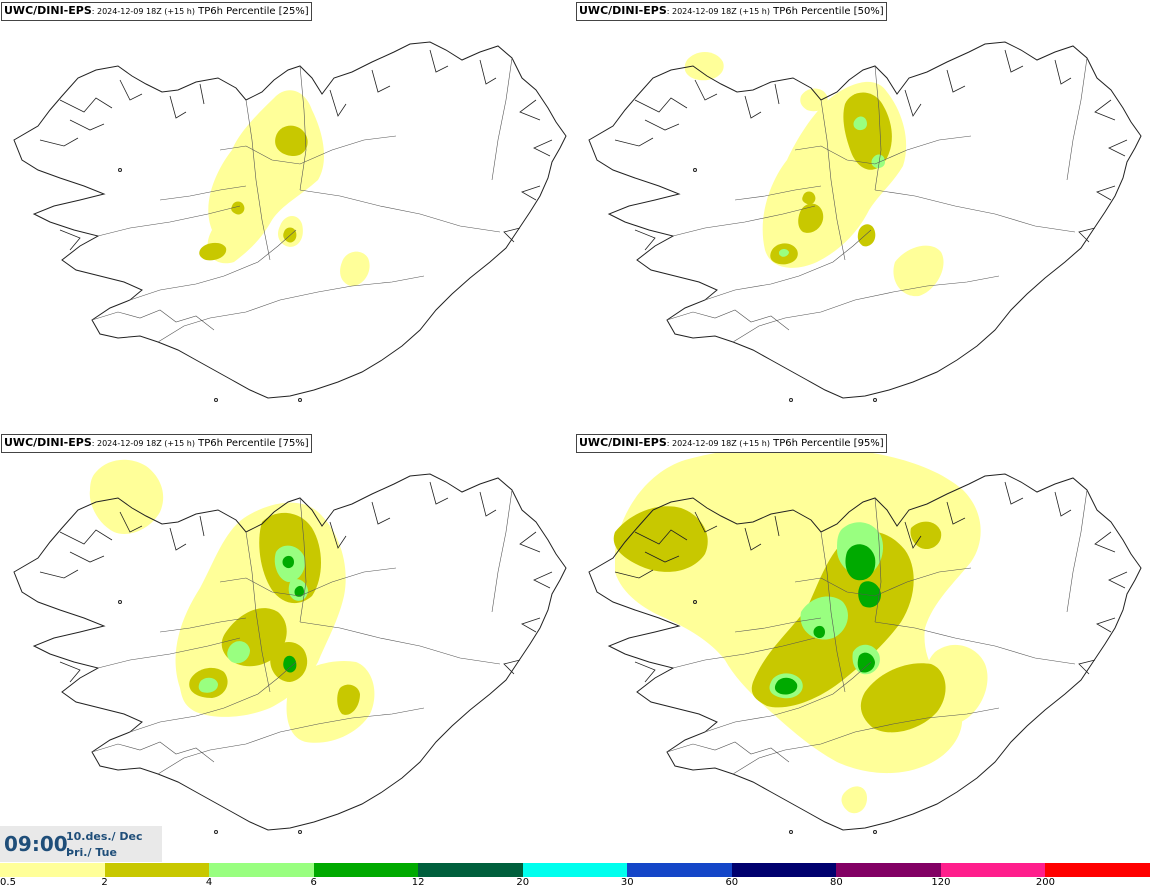  Describe the element at coordinates (523, 882) in the screenshot. I see `legend-tick-label: 20` at that location.